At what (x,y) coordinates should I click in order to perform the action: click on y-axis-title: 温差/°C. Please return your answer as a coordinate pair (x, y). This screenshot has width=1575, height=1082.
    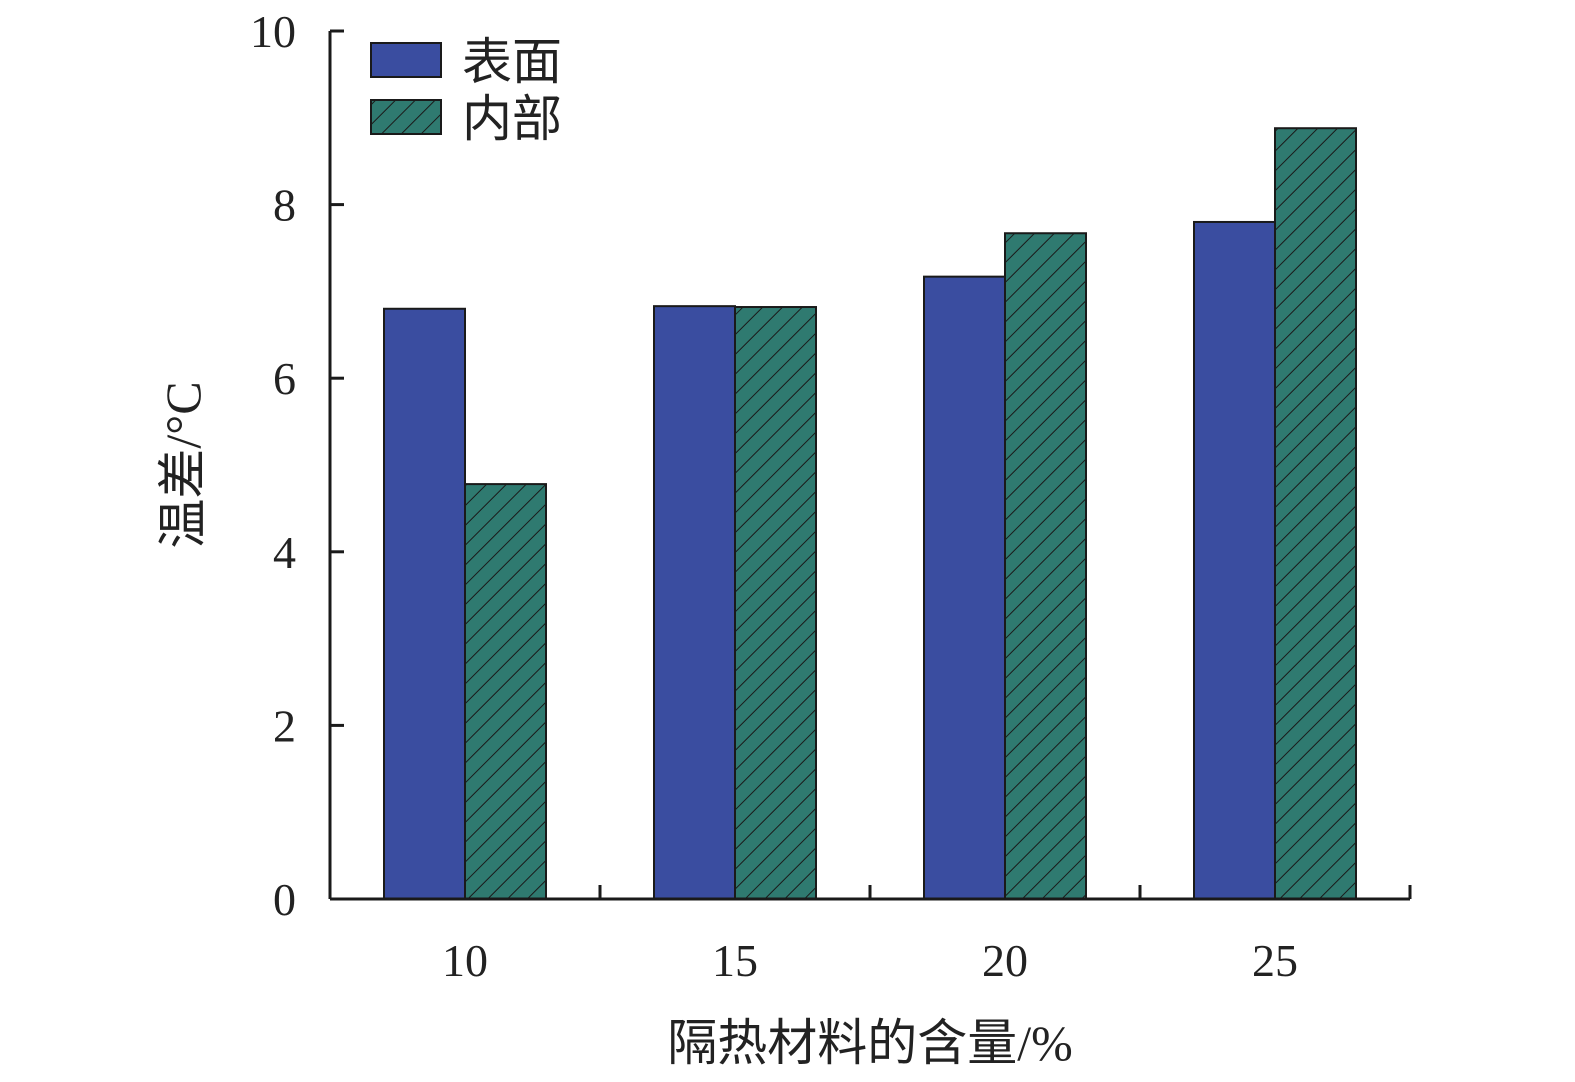
    Looking at the image, I should click on (183, 464).